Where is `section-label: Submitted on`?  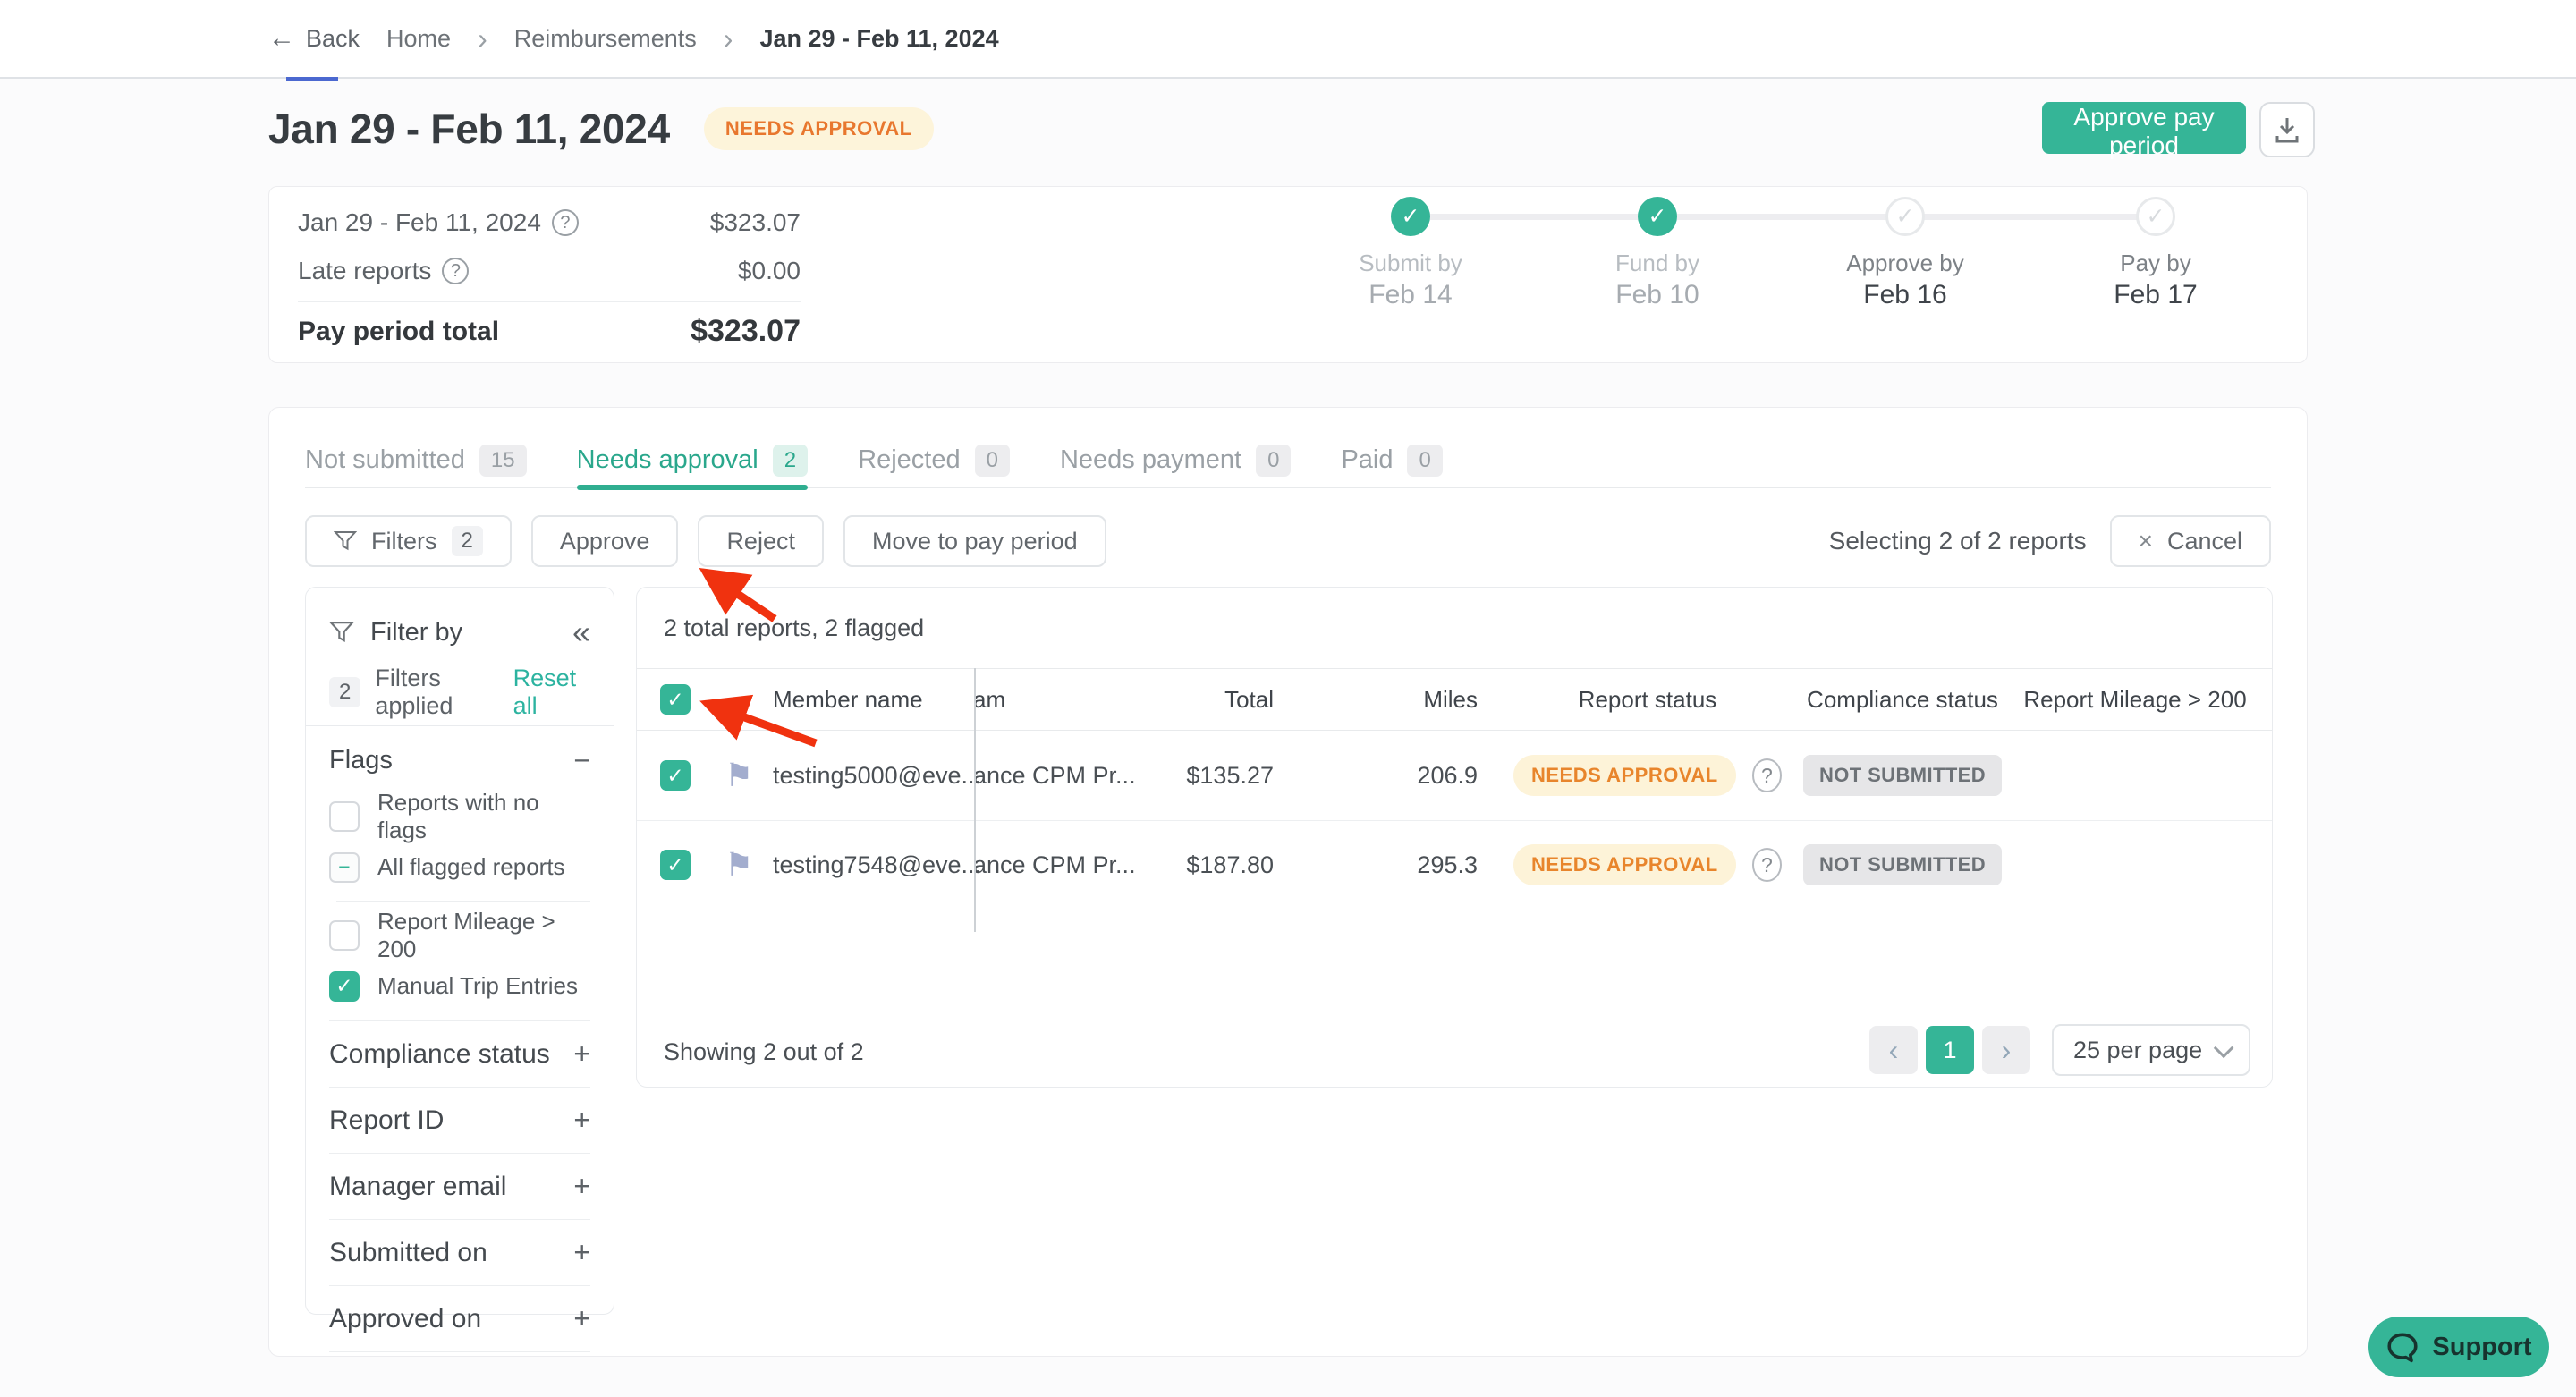 section-label: Submitted on is located at coordinates (408, 1252).